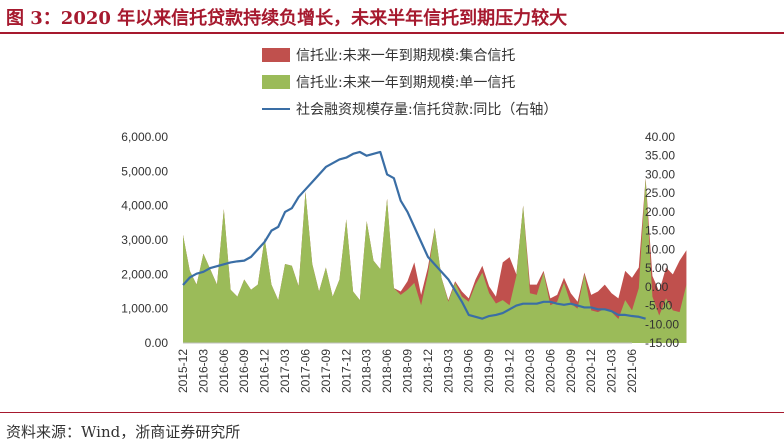 The image size is (784, 447). Describe the element at coordinates (428, 371) in the screenshot. I see `x-axis-tick-label: 2018-12` at that location.